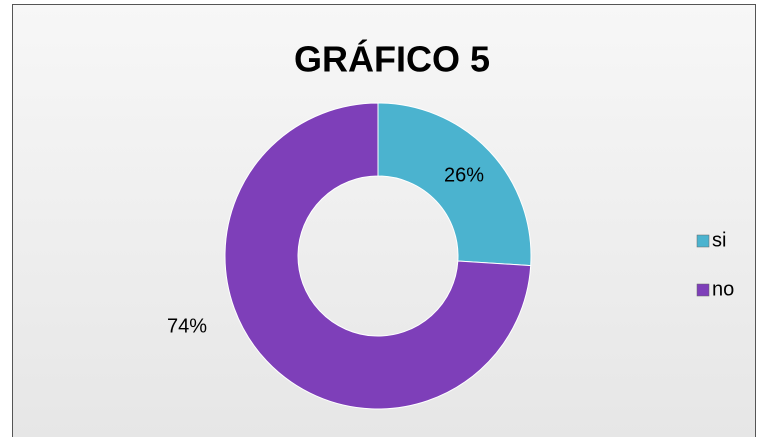 This screenshot has width=766, height=442. Describe the element at coordinates (392, 59) in the screenshot. I see `chart-title: GRÁFICO 5` at that location.